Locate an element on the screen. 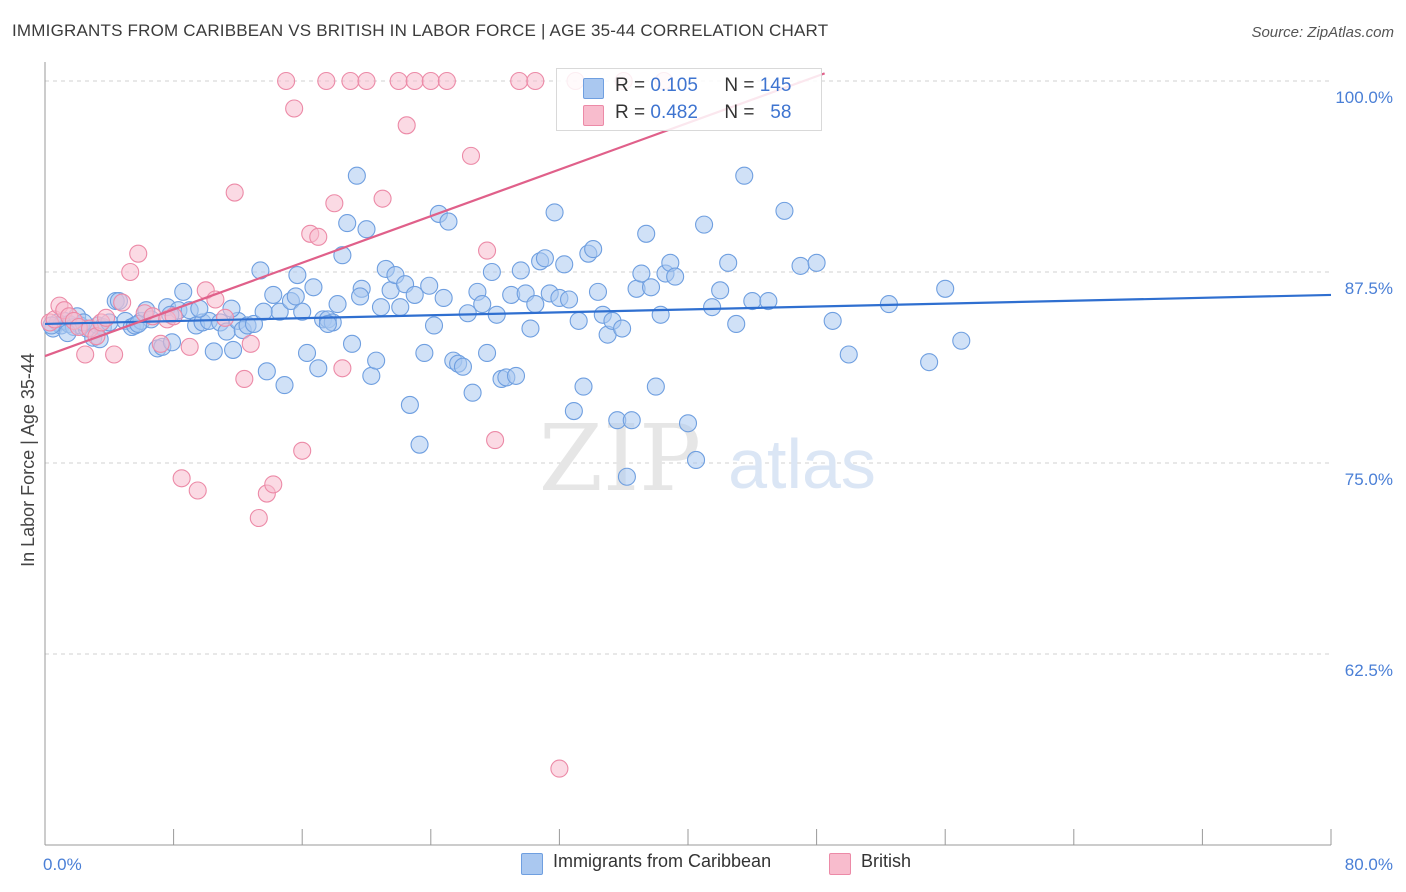  watermark: ZIP atlas is located at coordinates (707, 458).